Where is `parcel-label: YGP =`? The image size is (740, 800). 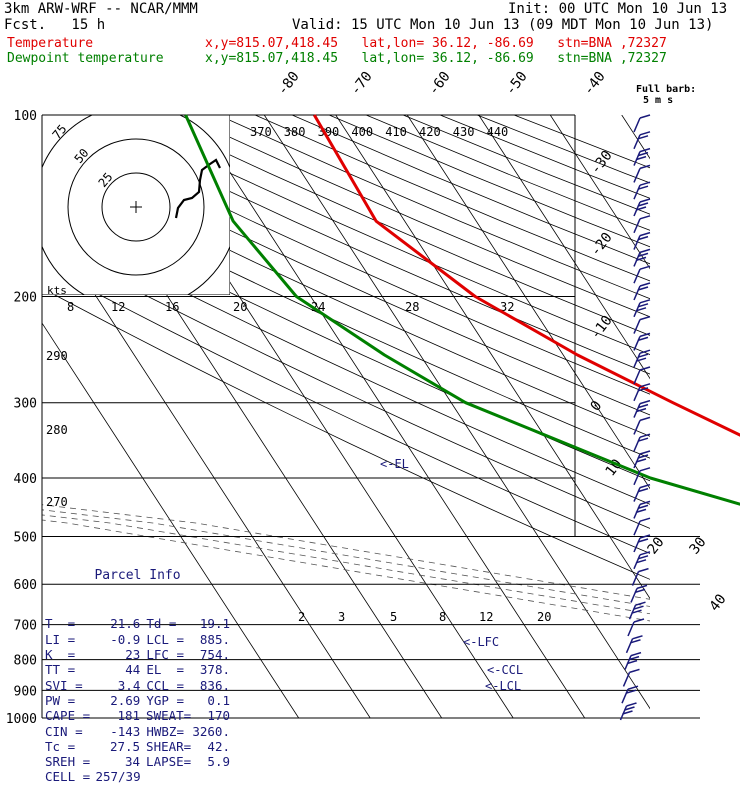
parcel-label: YGP = is located at coordinates (165, 700).